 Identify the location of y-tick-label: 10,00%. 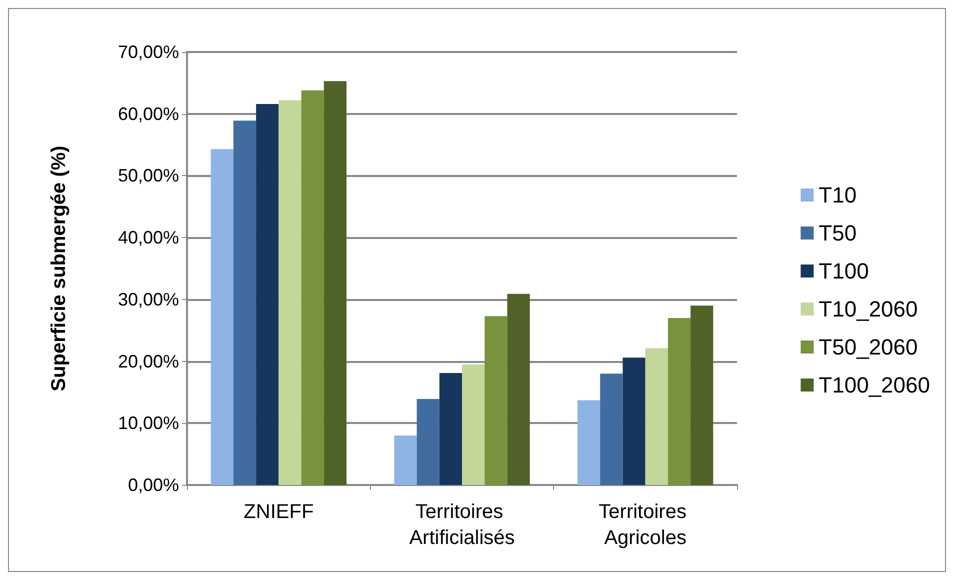
(148, 423).